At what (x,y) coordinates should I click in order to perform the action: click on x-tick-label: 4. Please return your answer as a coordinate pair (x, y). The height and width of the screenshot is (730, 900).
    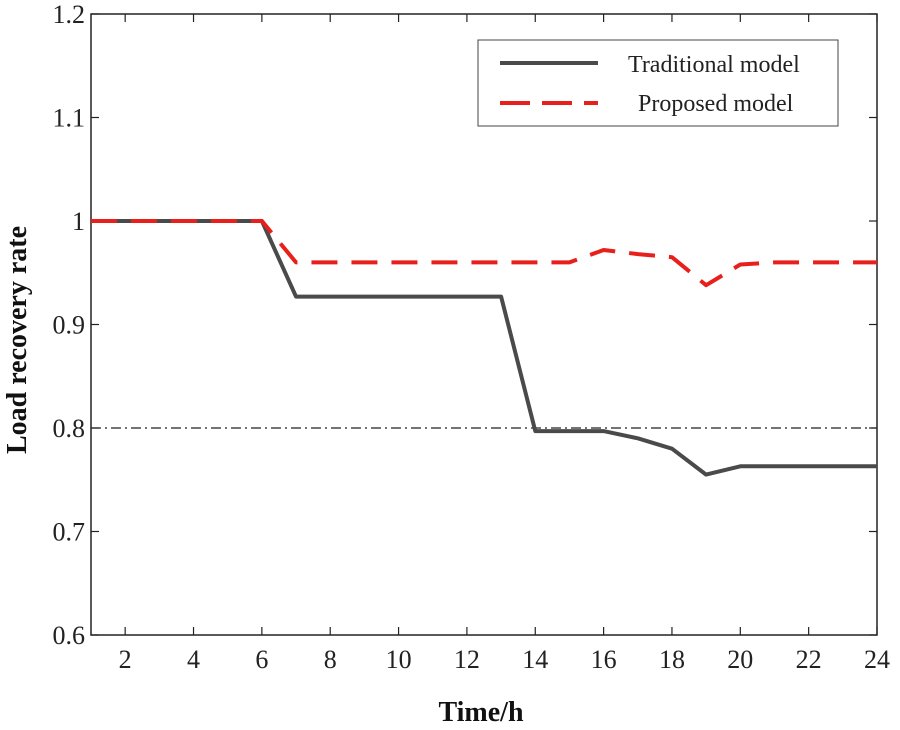
    Looking at the image, I should click on (193, 659).